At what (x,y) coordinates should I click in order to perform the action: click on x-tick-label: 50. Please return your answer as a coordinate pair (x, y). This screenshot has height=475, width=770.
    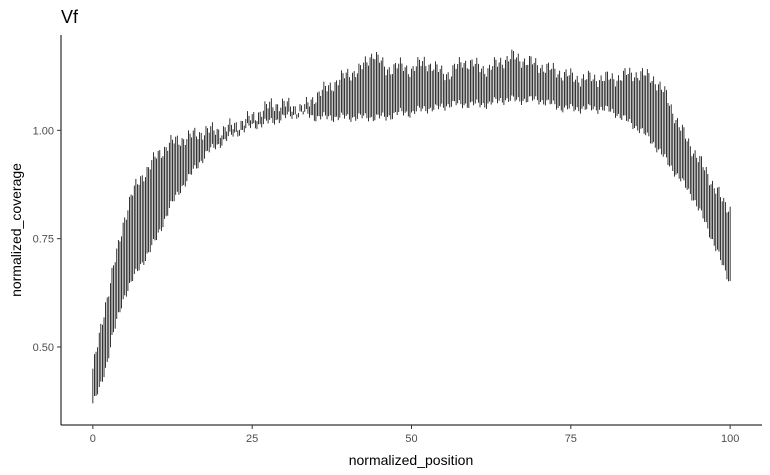
    Looking at the image, I should click on (411, 439).